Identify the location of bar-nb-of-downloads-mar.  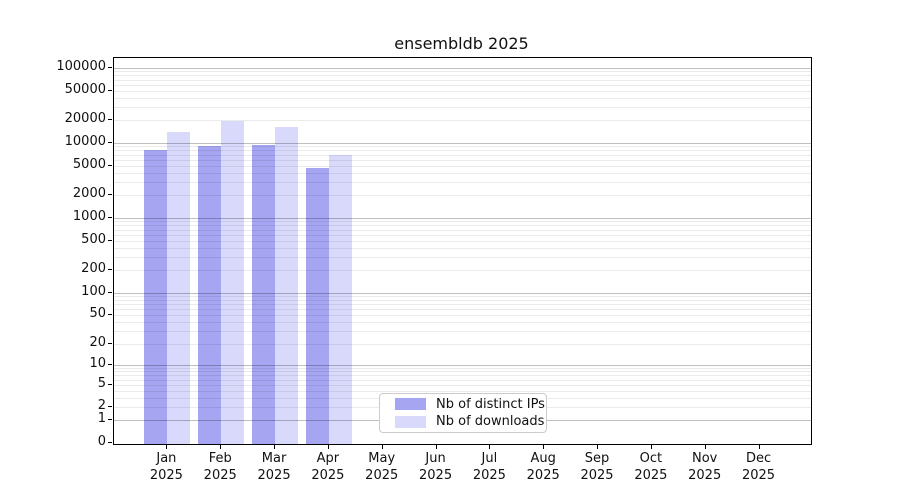
(287, 285).